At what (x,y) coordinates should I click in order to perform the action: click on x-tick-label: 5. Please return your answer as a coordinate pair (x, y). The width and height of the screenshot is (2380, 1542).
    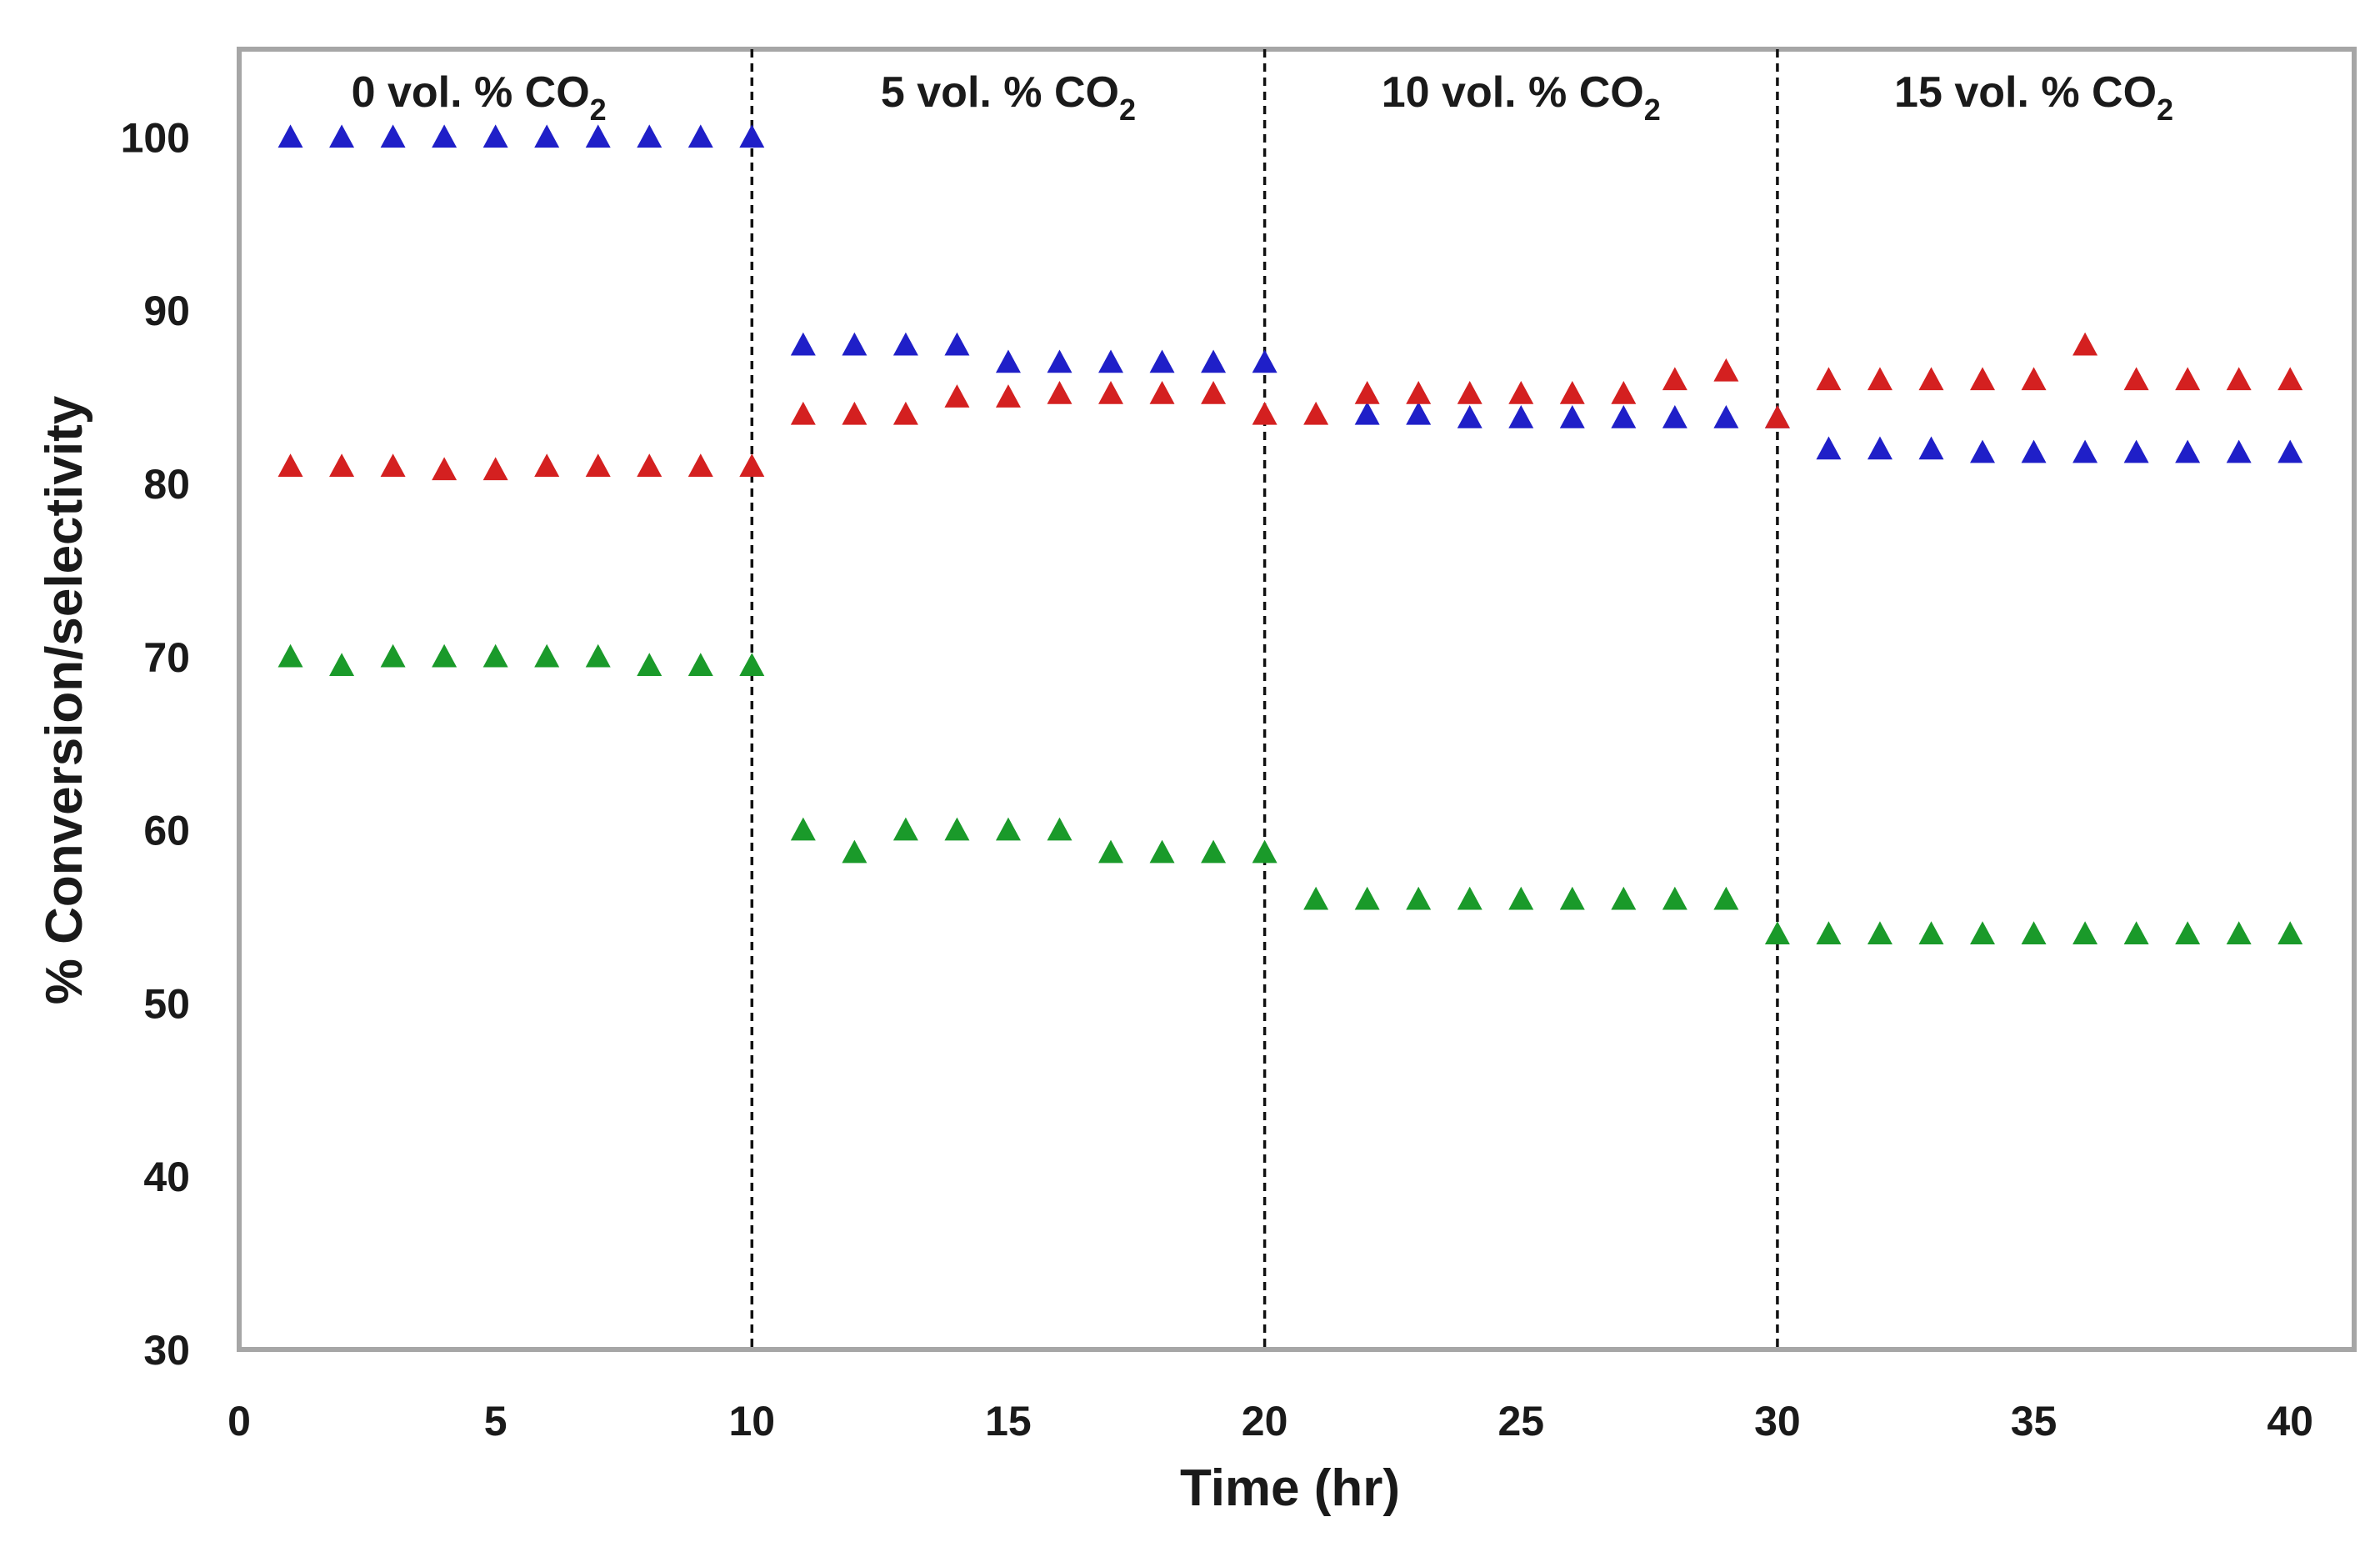
    Looking at the image, I should click on (496, 1421).